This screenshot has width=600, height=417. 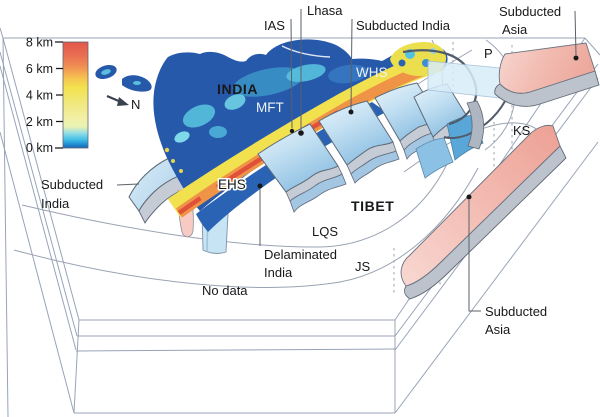 I want to click on label-tibet: TIBET, so click(x=372, y=206).